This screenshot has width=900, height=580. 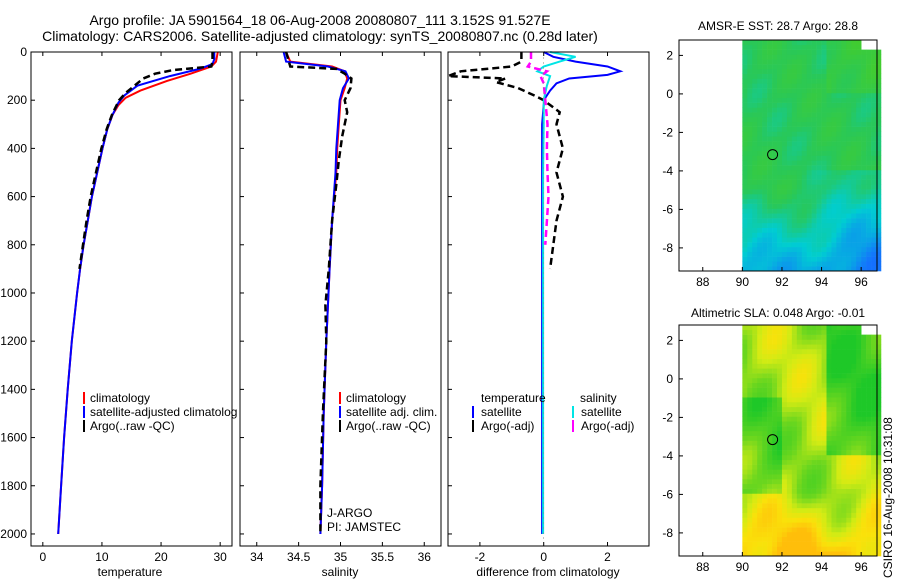 What do you see at coordinates (509, 412) in the screenshot?
I see `difference-legend-temperature: temperature satellite Argo(-adj)` at bounding box center [509, 412].